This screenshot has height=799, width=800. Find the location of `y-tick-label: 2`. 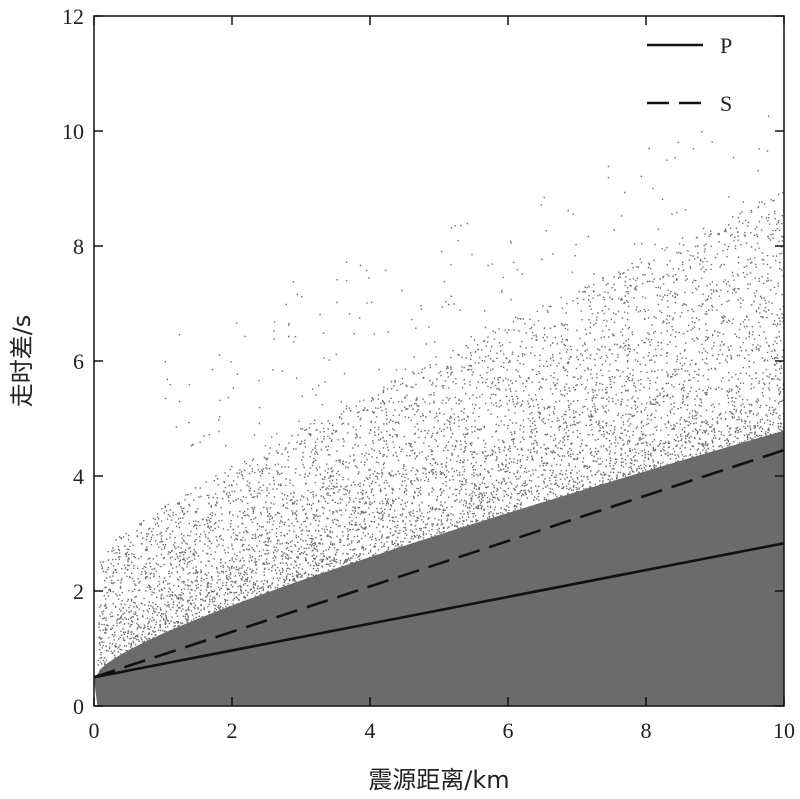

y-tick-label: 2 is located at coordinates (78, 591).